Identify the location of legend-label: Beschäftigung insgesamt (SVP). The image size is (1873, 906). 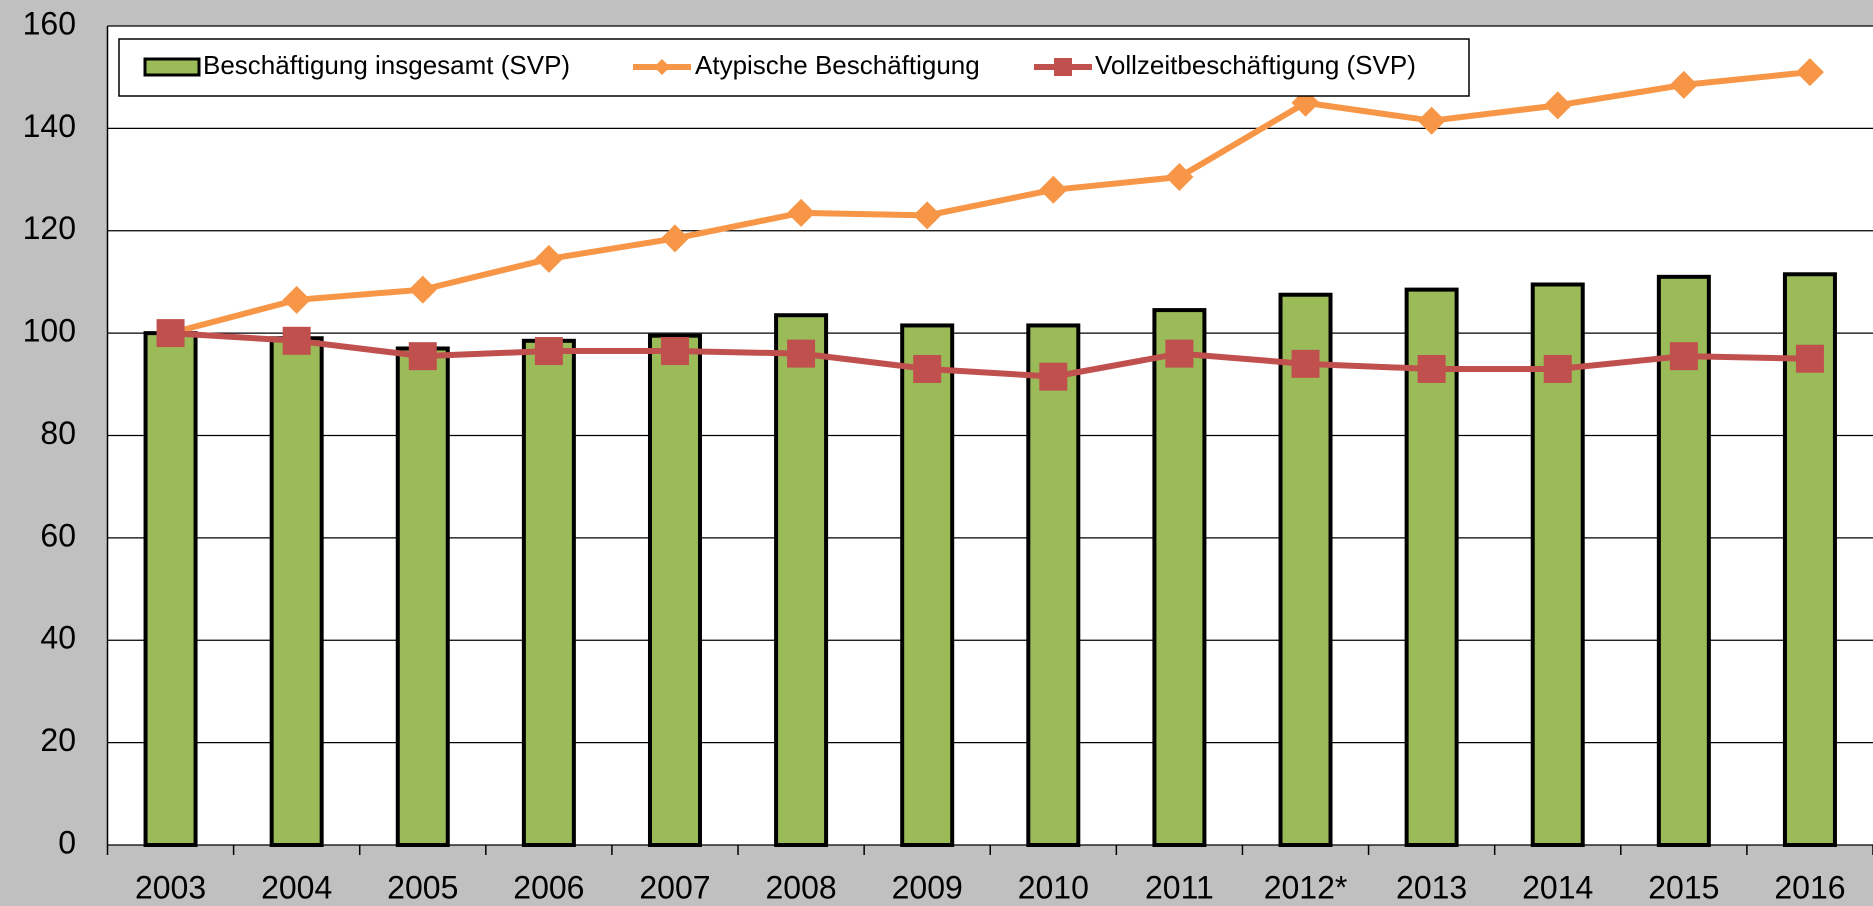
(386, 65).